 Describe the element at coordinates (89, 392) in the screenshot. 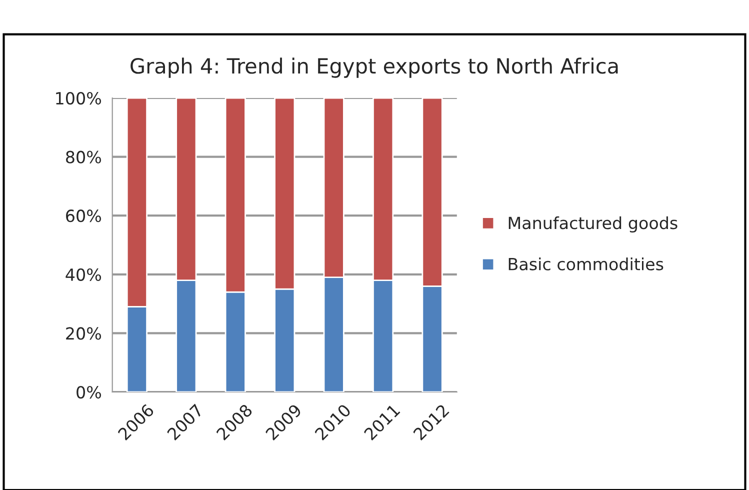

I see `y-tick-label: 0%` at that location.